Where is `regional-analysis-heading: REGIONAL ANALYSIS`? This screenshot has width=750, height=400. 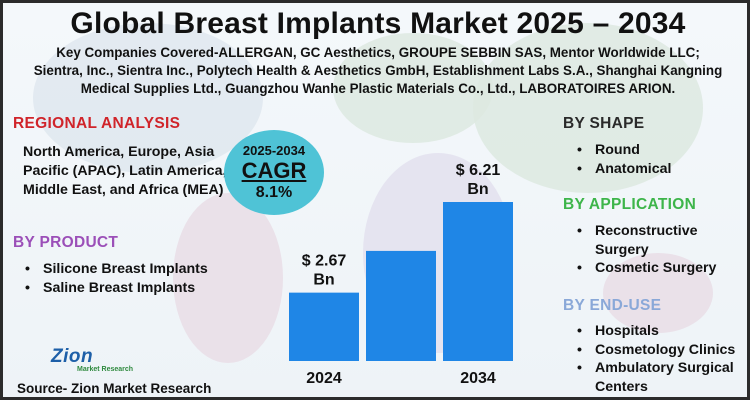
regional-analysis-heading: REGIONAL ANALYSIS is located at coordinates (97, 123).